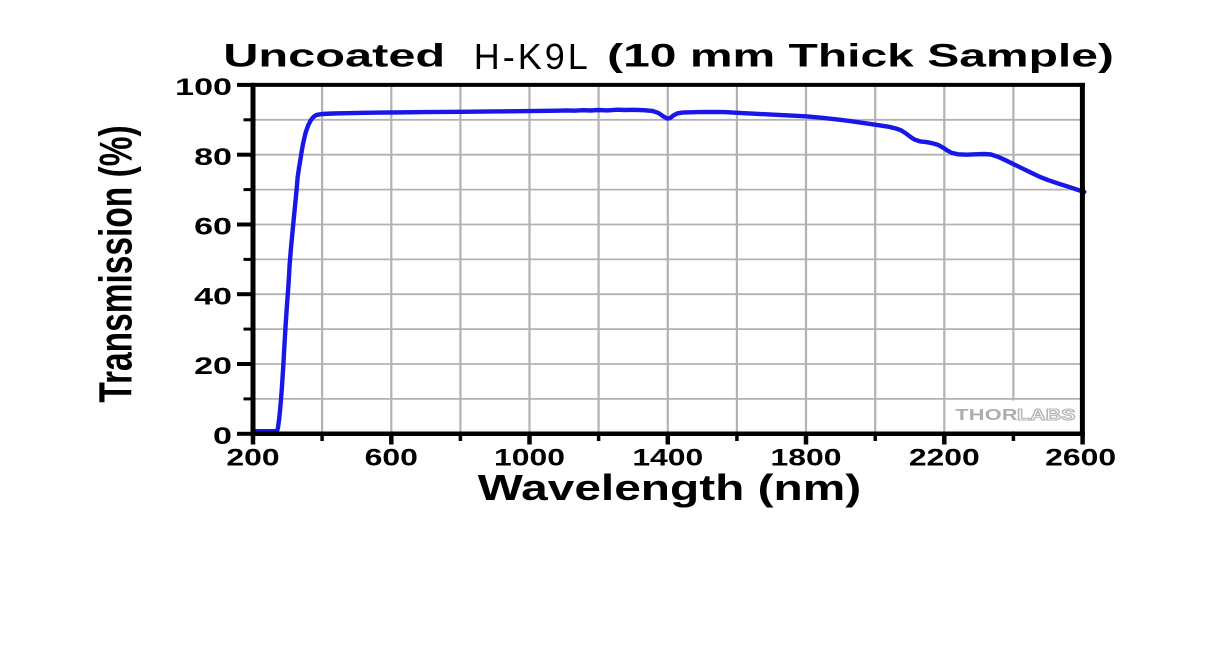 The height and width of the screenshot is (667, 1206). I want to click on svg-text: 100, so click(203, 87).